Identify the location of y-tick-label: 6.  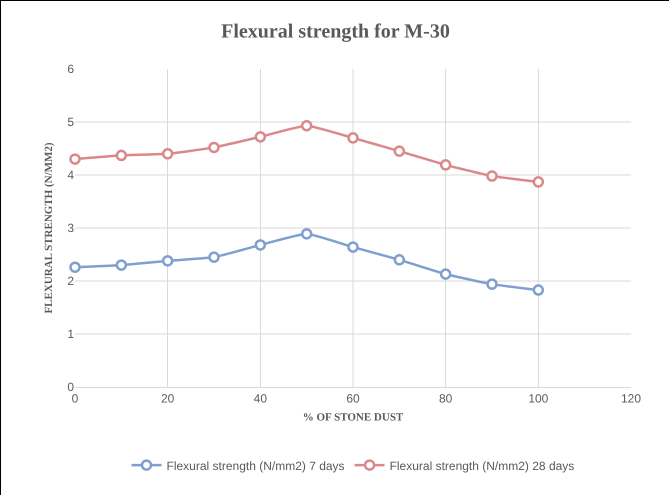
(70, 69).